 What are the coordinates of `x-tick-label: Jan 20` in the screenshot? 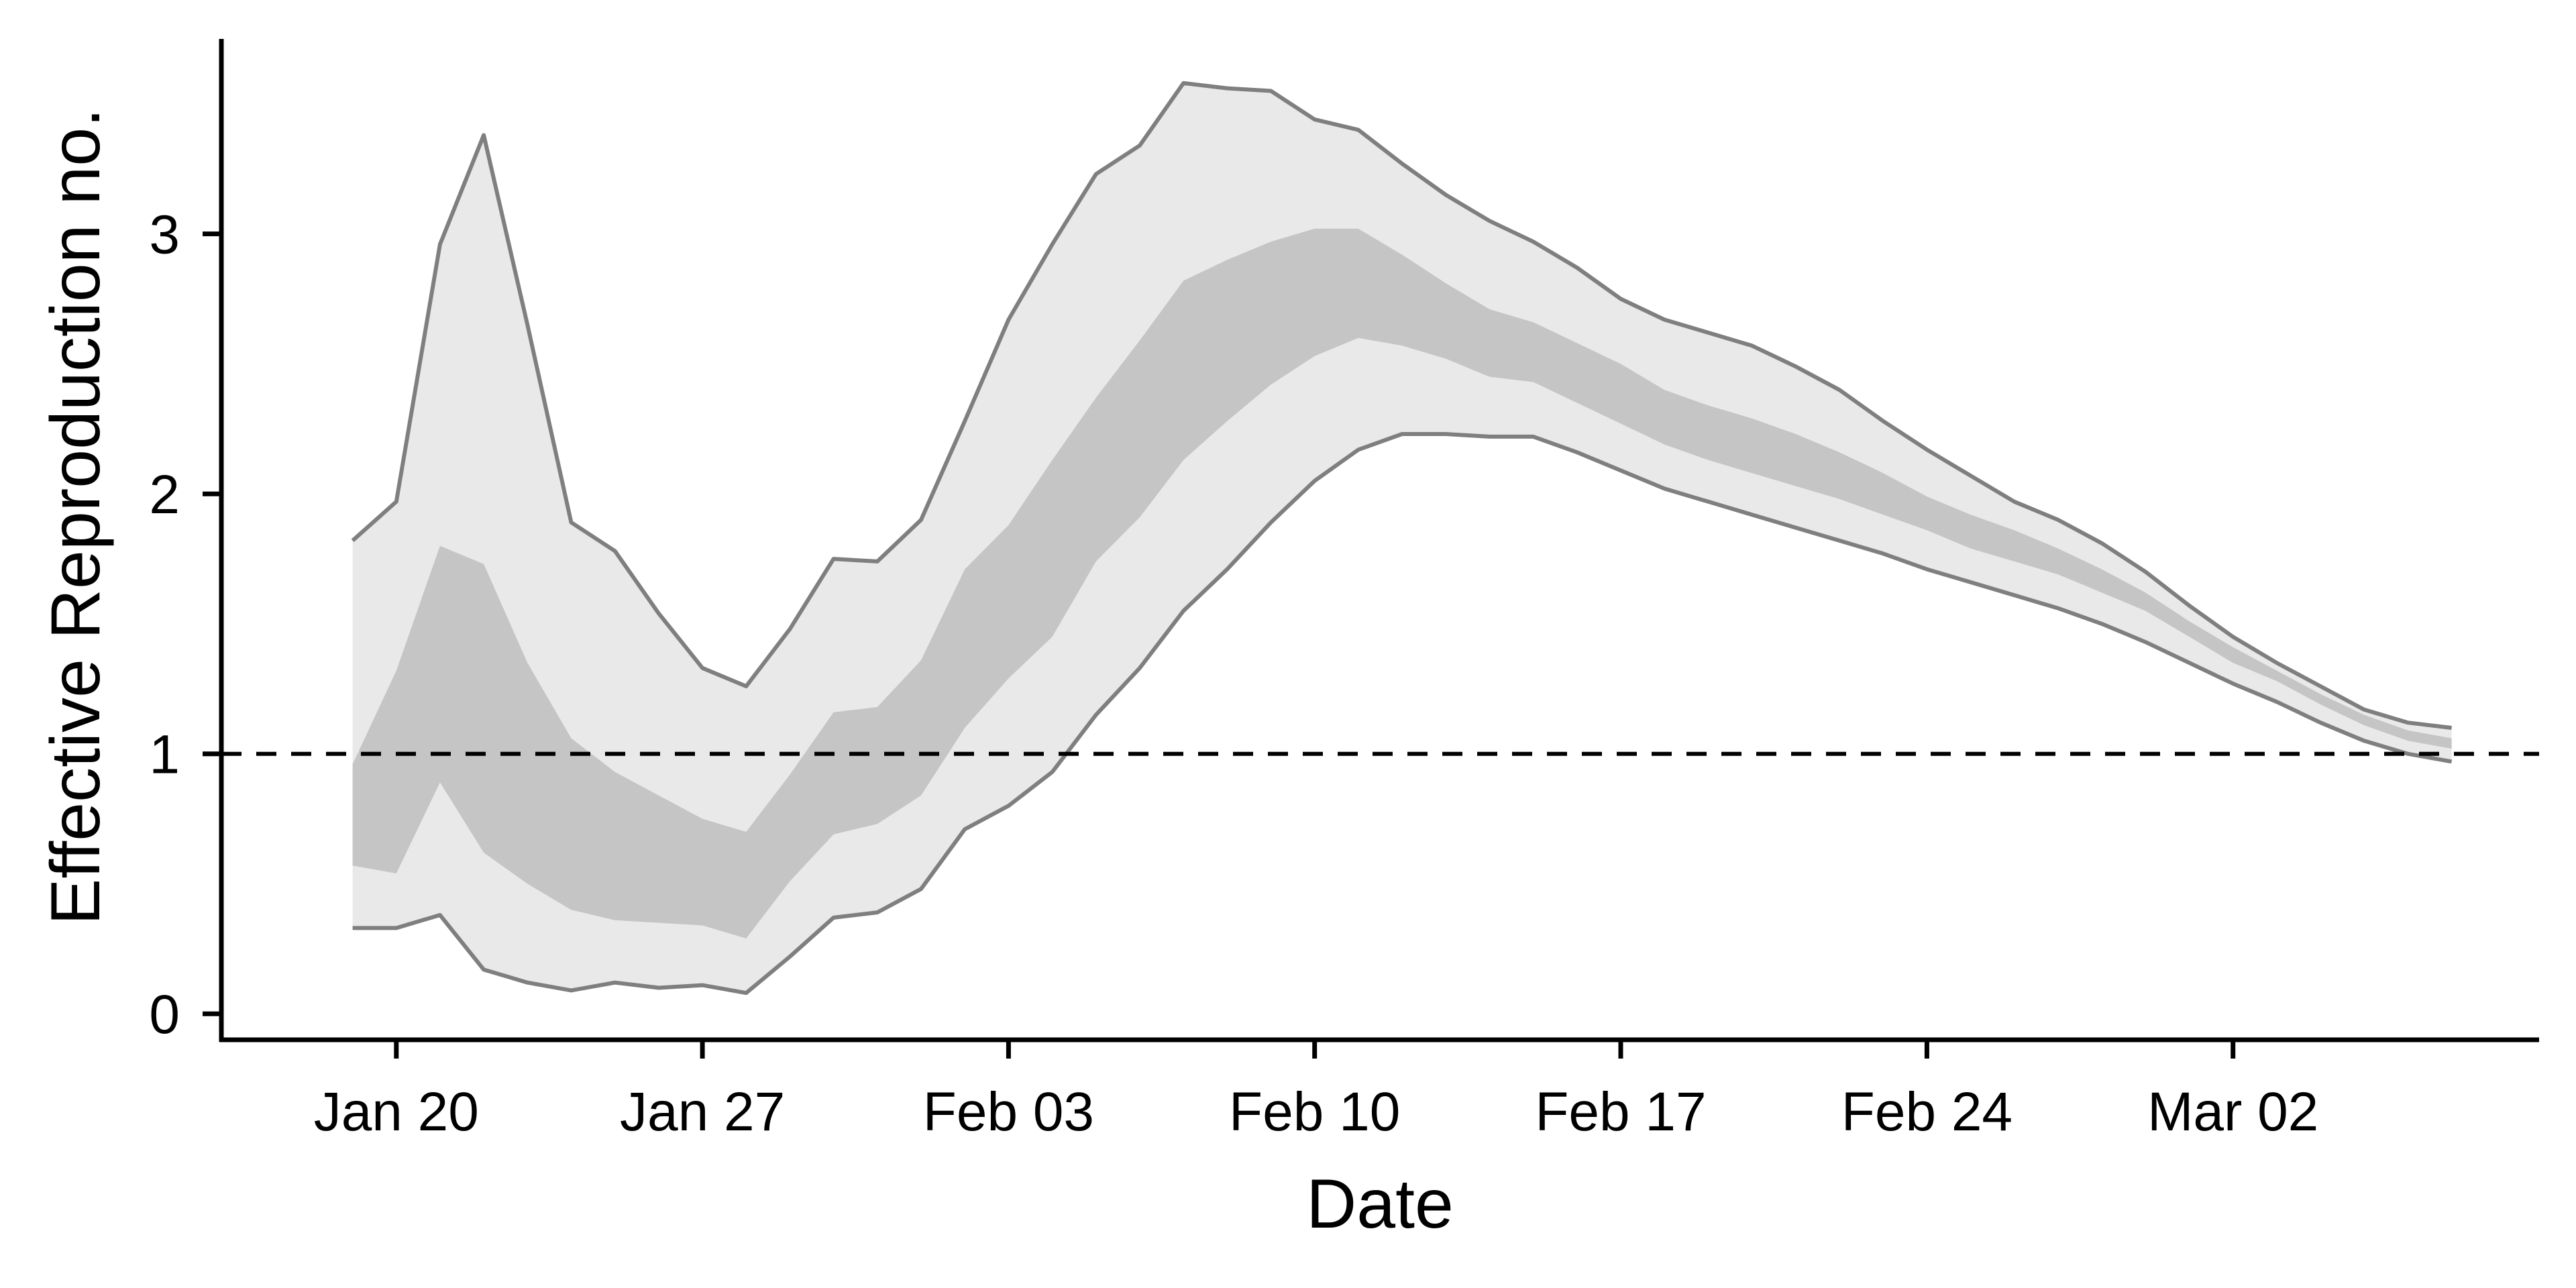 It's located at (396, 1111).